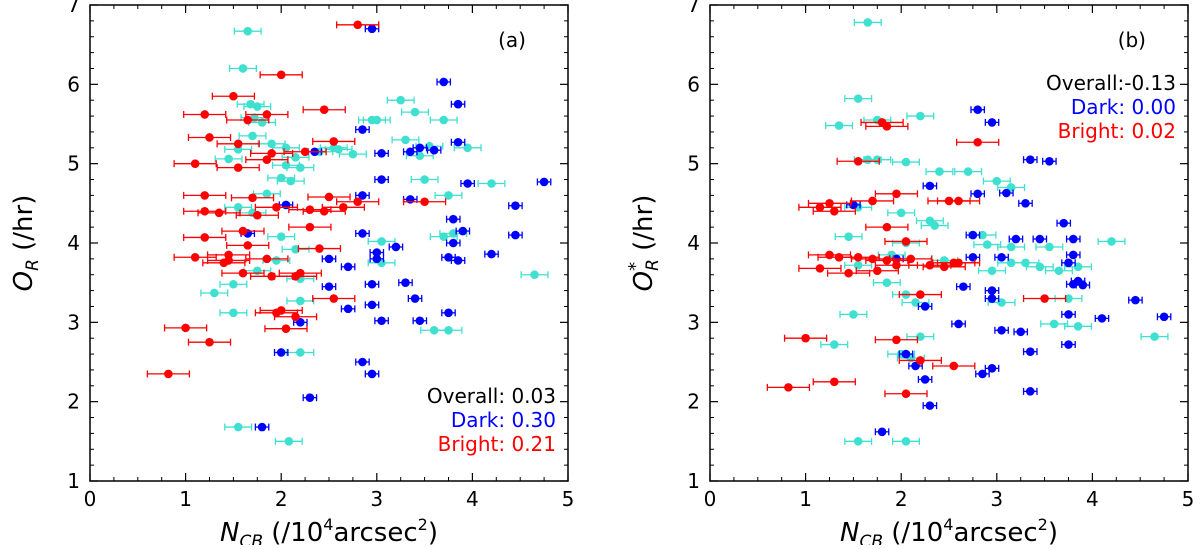  I want to click on series-bright, so click(916, 258).